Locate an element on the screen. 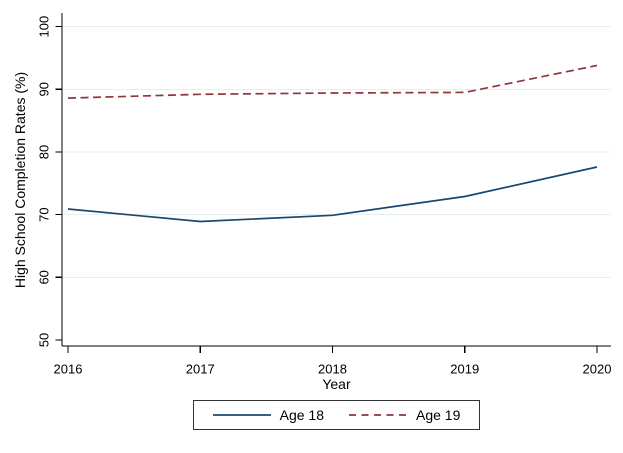 The height and width of the screenshot is (453, 623). legend-label-age18: Age 18 is located at coordinates (301, 415).